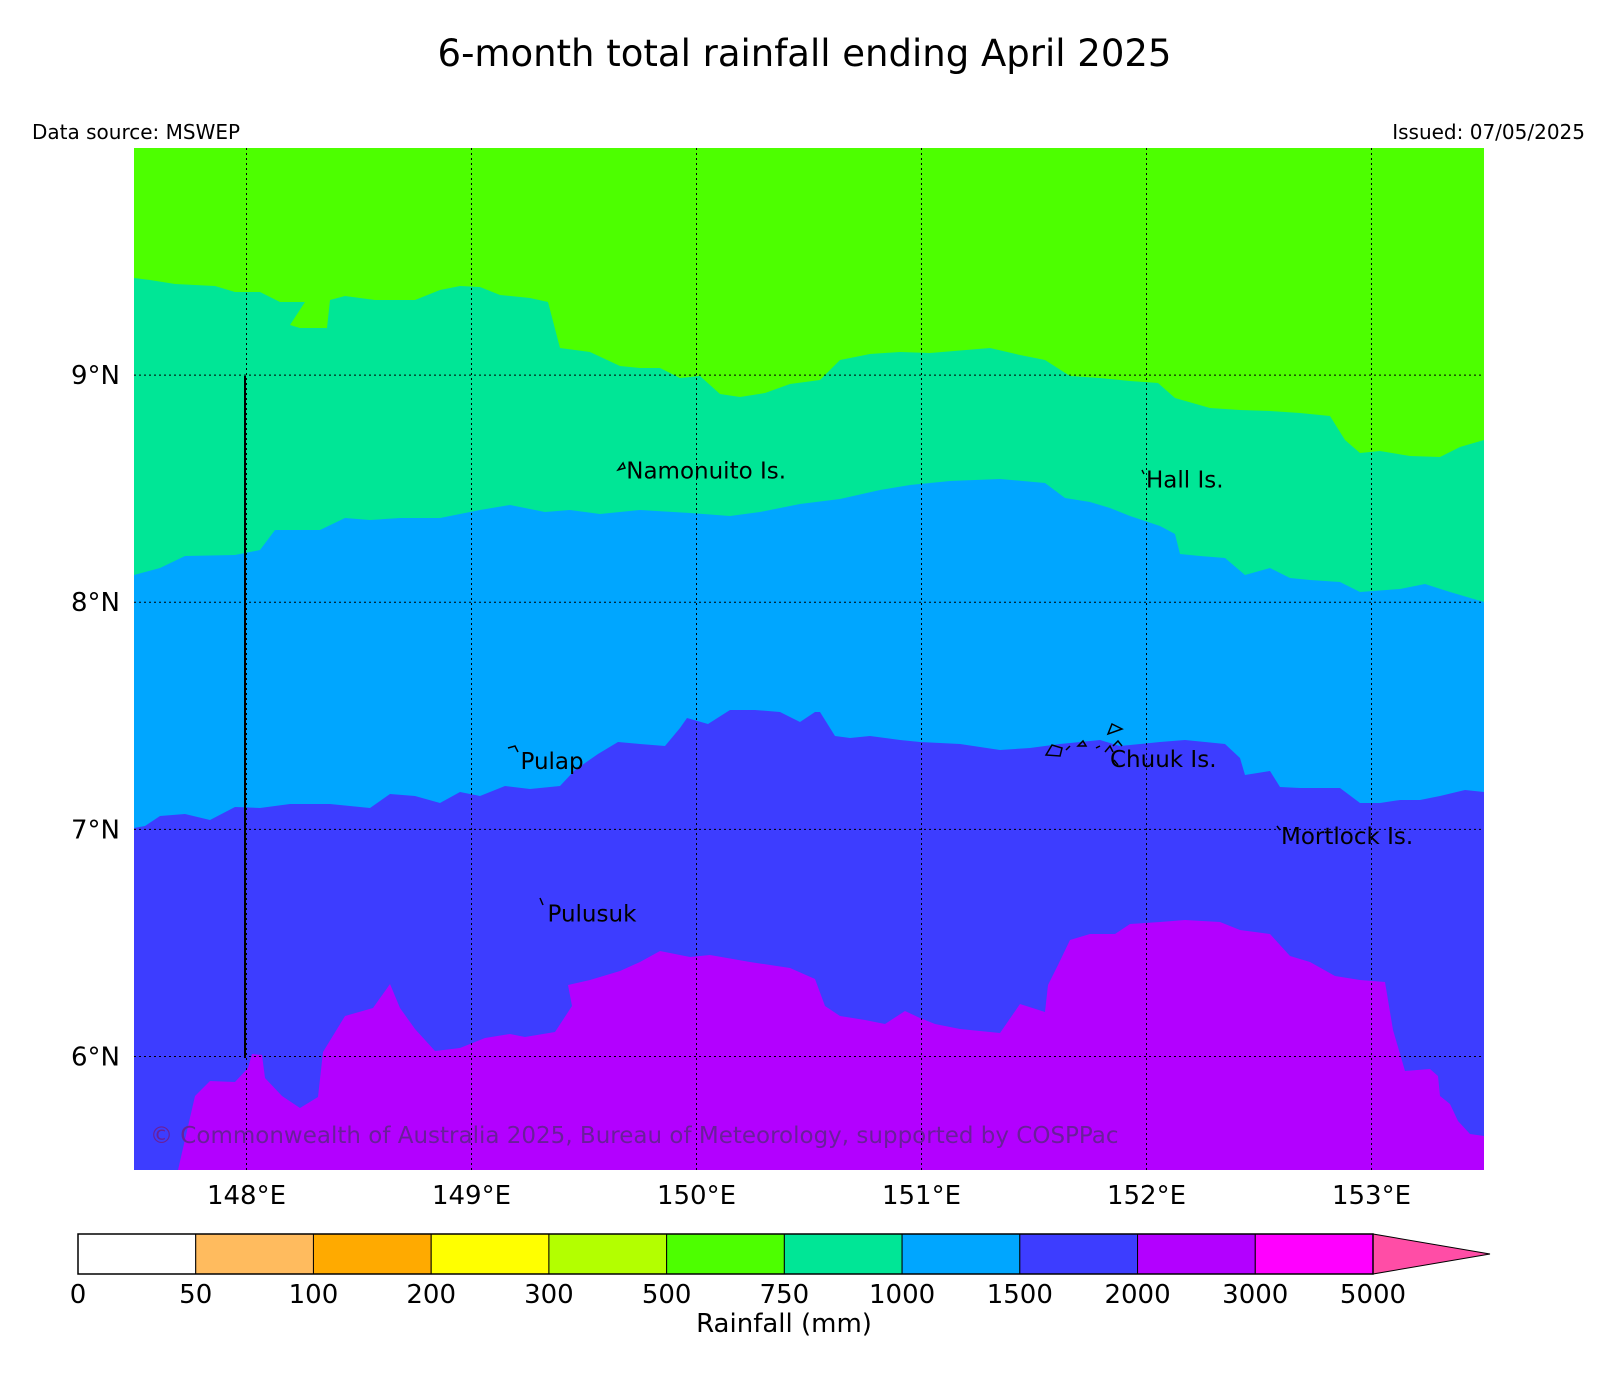 The height and width of the screenshot is (1380, 1609). What do you see at coordinates (1020, 1295) in the screenshot?
I see `colorbar-tick-label: 1500` at bounding box center [1020, 1295].